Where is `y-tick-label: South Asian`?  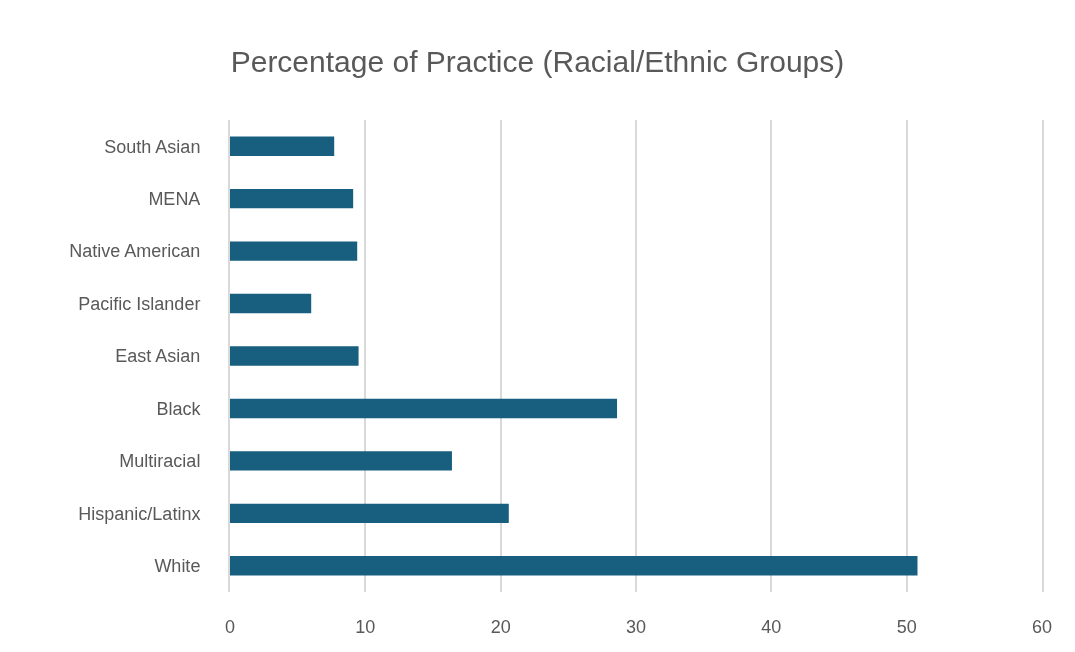 y-tick-label: South Asian is located at coordinates (152, 146).